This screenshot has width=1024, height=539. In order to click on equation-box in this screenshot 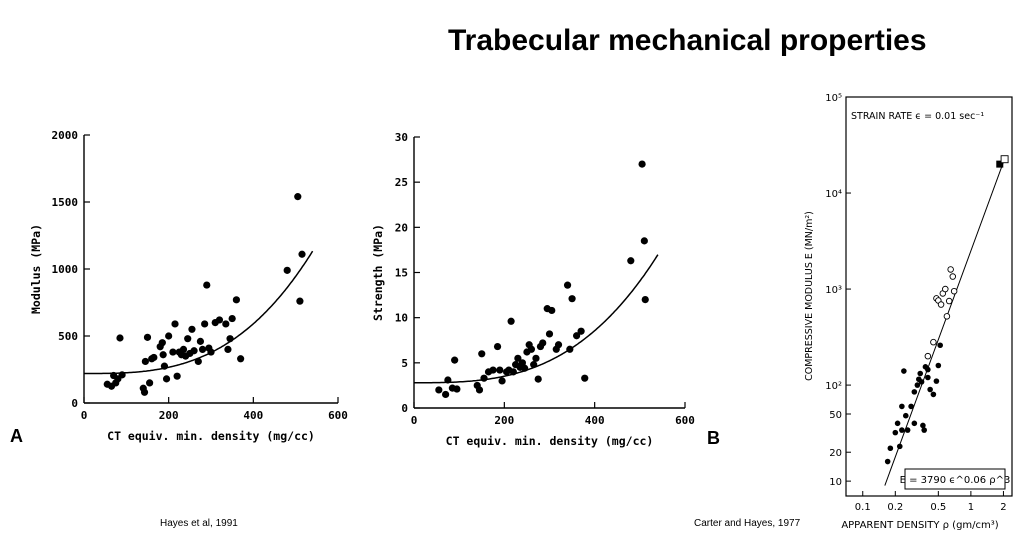, I will do `click(955, 479)`.